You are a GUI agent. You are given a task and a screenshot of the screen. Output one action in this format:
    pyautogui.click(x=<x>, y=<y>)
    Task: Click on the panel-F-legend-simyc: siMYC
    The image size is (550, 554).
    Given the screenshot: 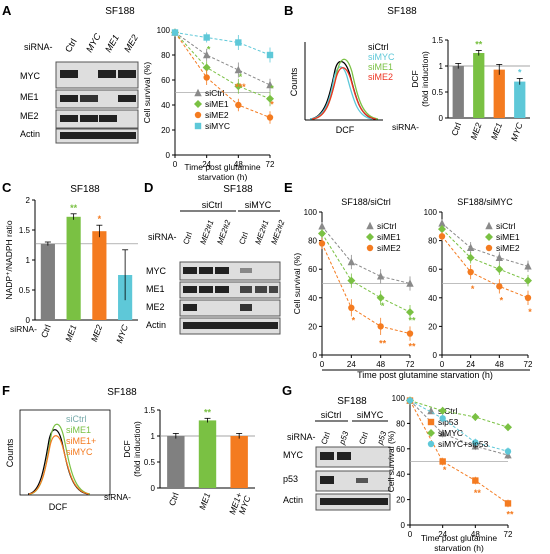 What is the action you would take?
    pyautogui.click(x=79, y=452)
    